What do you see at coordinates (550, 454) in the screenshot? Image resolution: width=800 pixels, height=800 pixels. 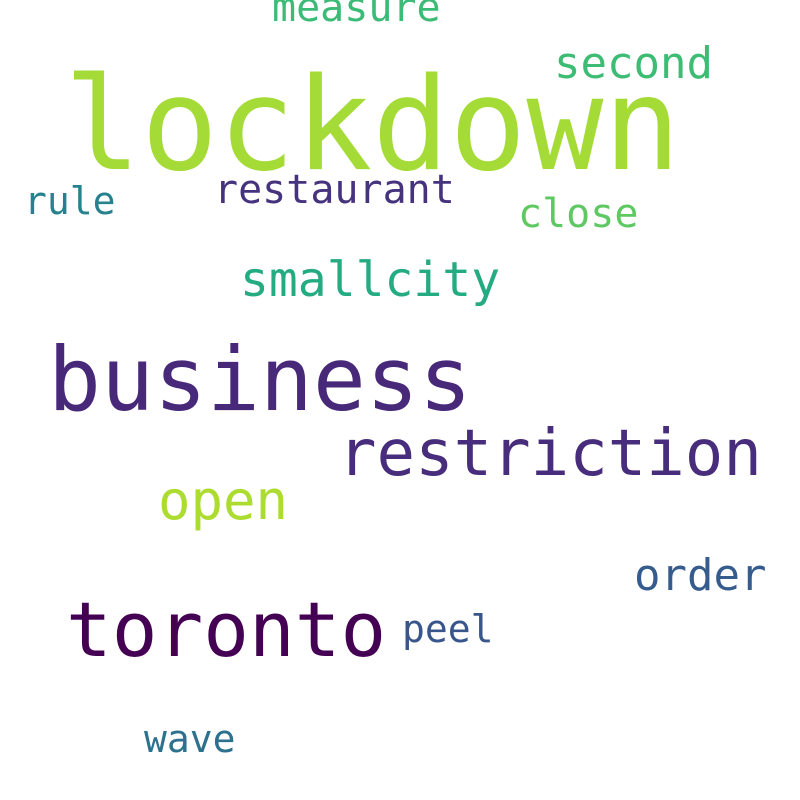 I see `word-restriction: restriction` at bounding box center [550, 454].